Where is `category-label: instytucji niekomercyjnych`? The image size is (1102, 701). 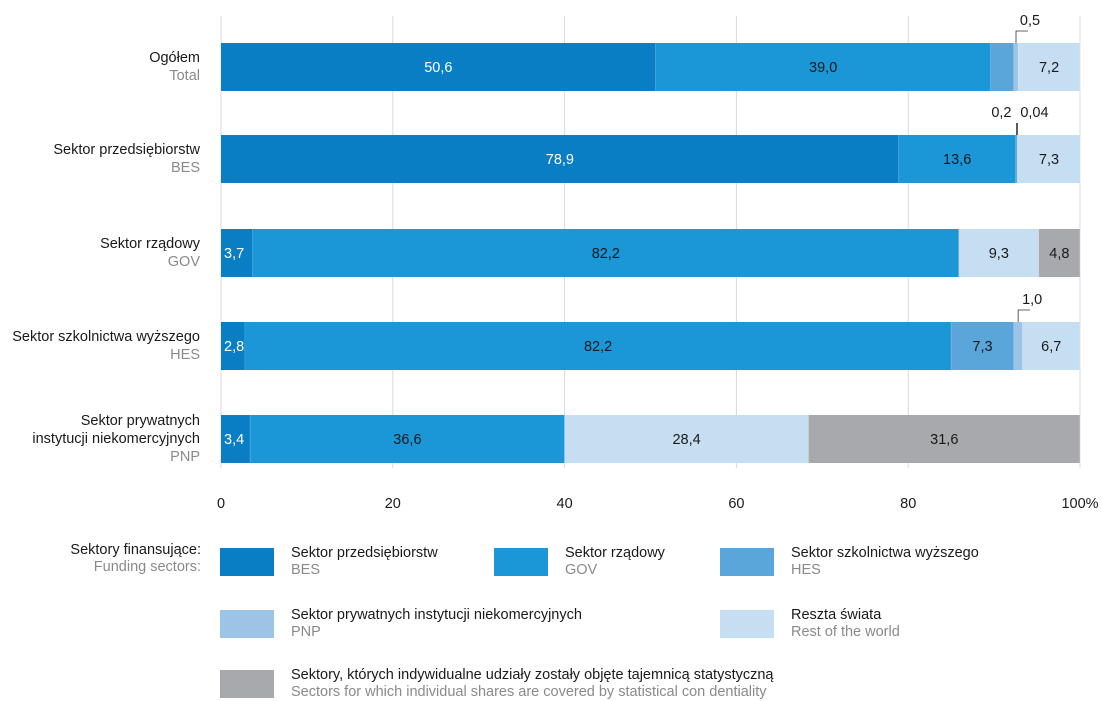 category-label: instytucji niekomercyjnych is located at coordinates (116, 439).